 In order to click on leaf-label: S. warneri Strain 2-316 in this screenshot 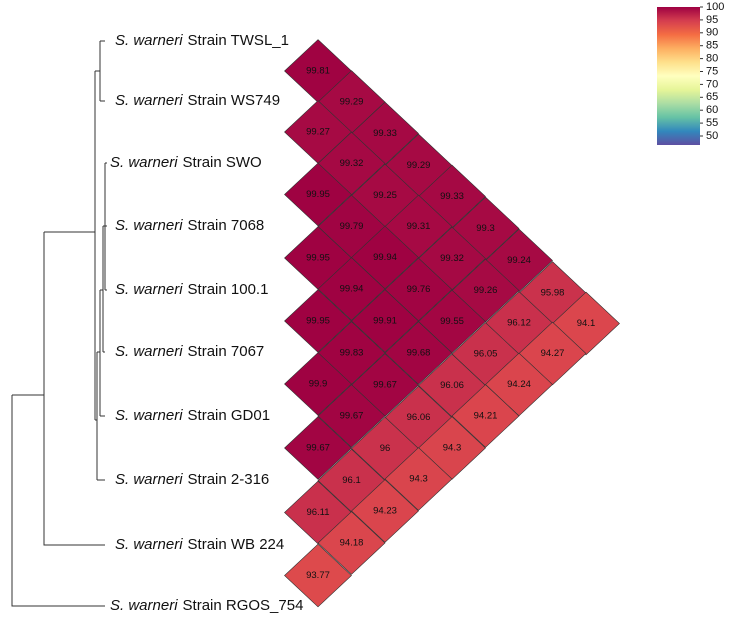, I will do `click(192, 479)`.